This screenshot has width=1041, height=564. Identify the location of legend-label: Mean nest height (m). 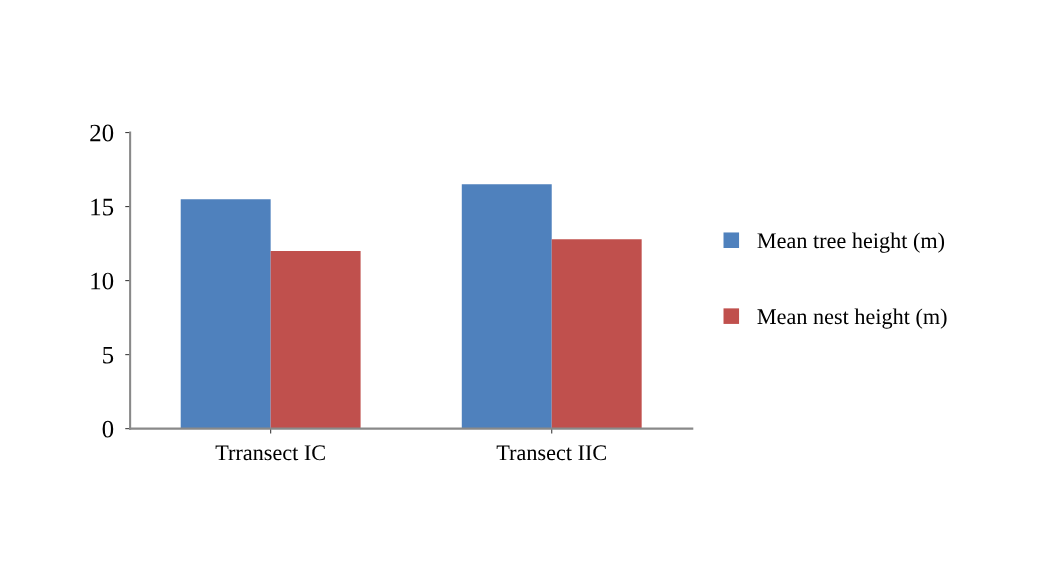
(852, 318).